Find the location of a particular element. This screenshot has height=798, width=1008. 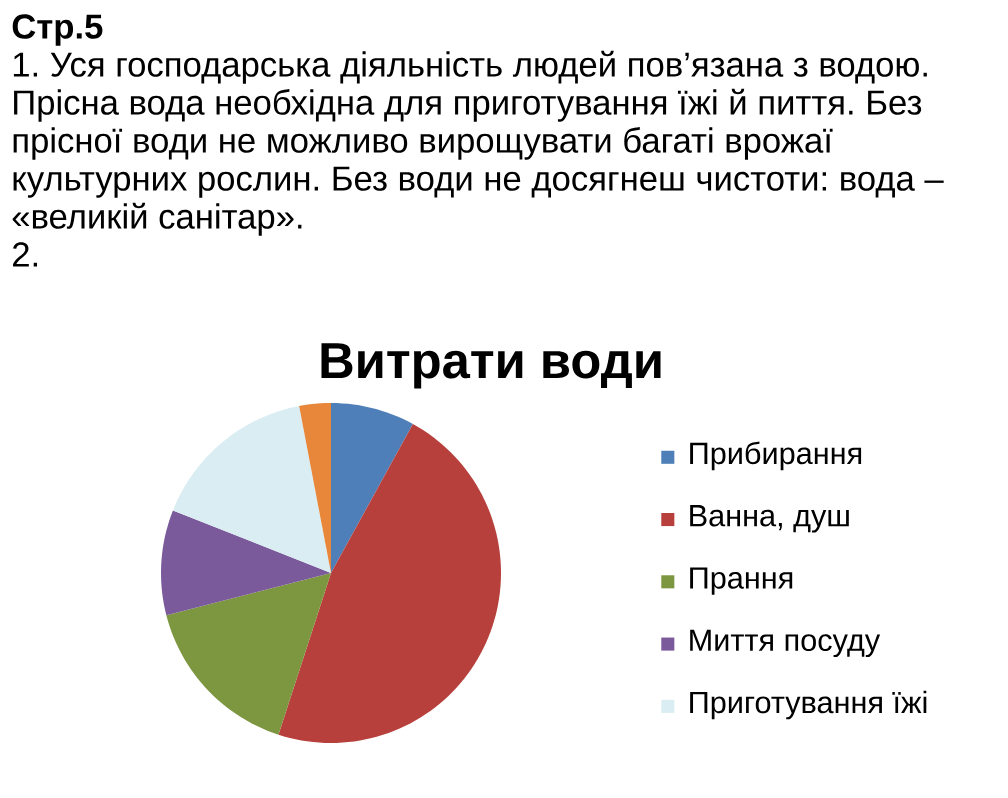

text: «великій санітар». is located at coordinates (157, 219).